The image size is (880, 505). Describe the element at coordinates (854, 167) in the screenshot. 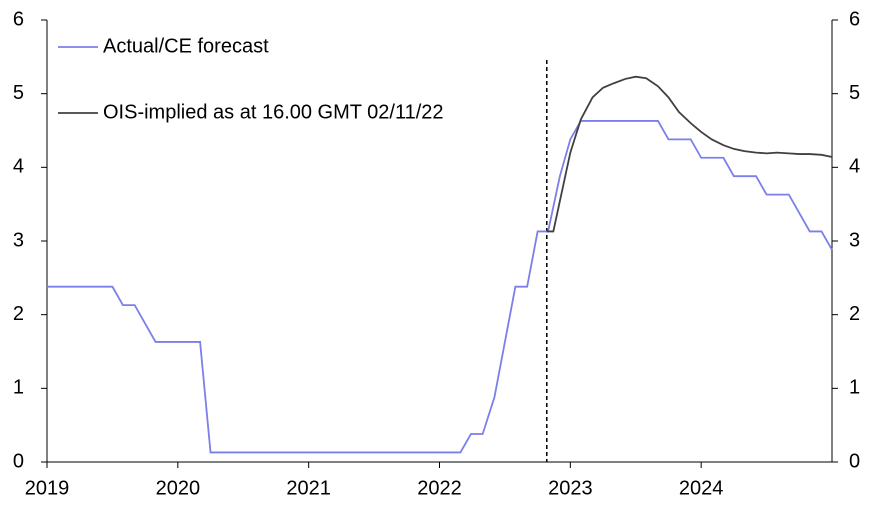

I see `y2-tick-label: 4` at that location.